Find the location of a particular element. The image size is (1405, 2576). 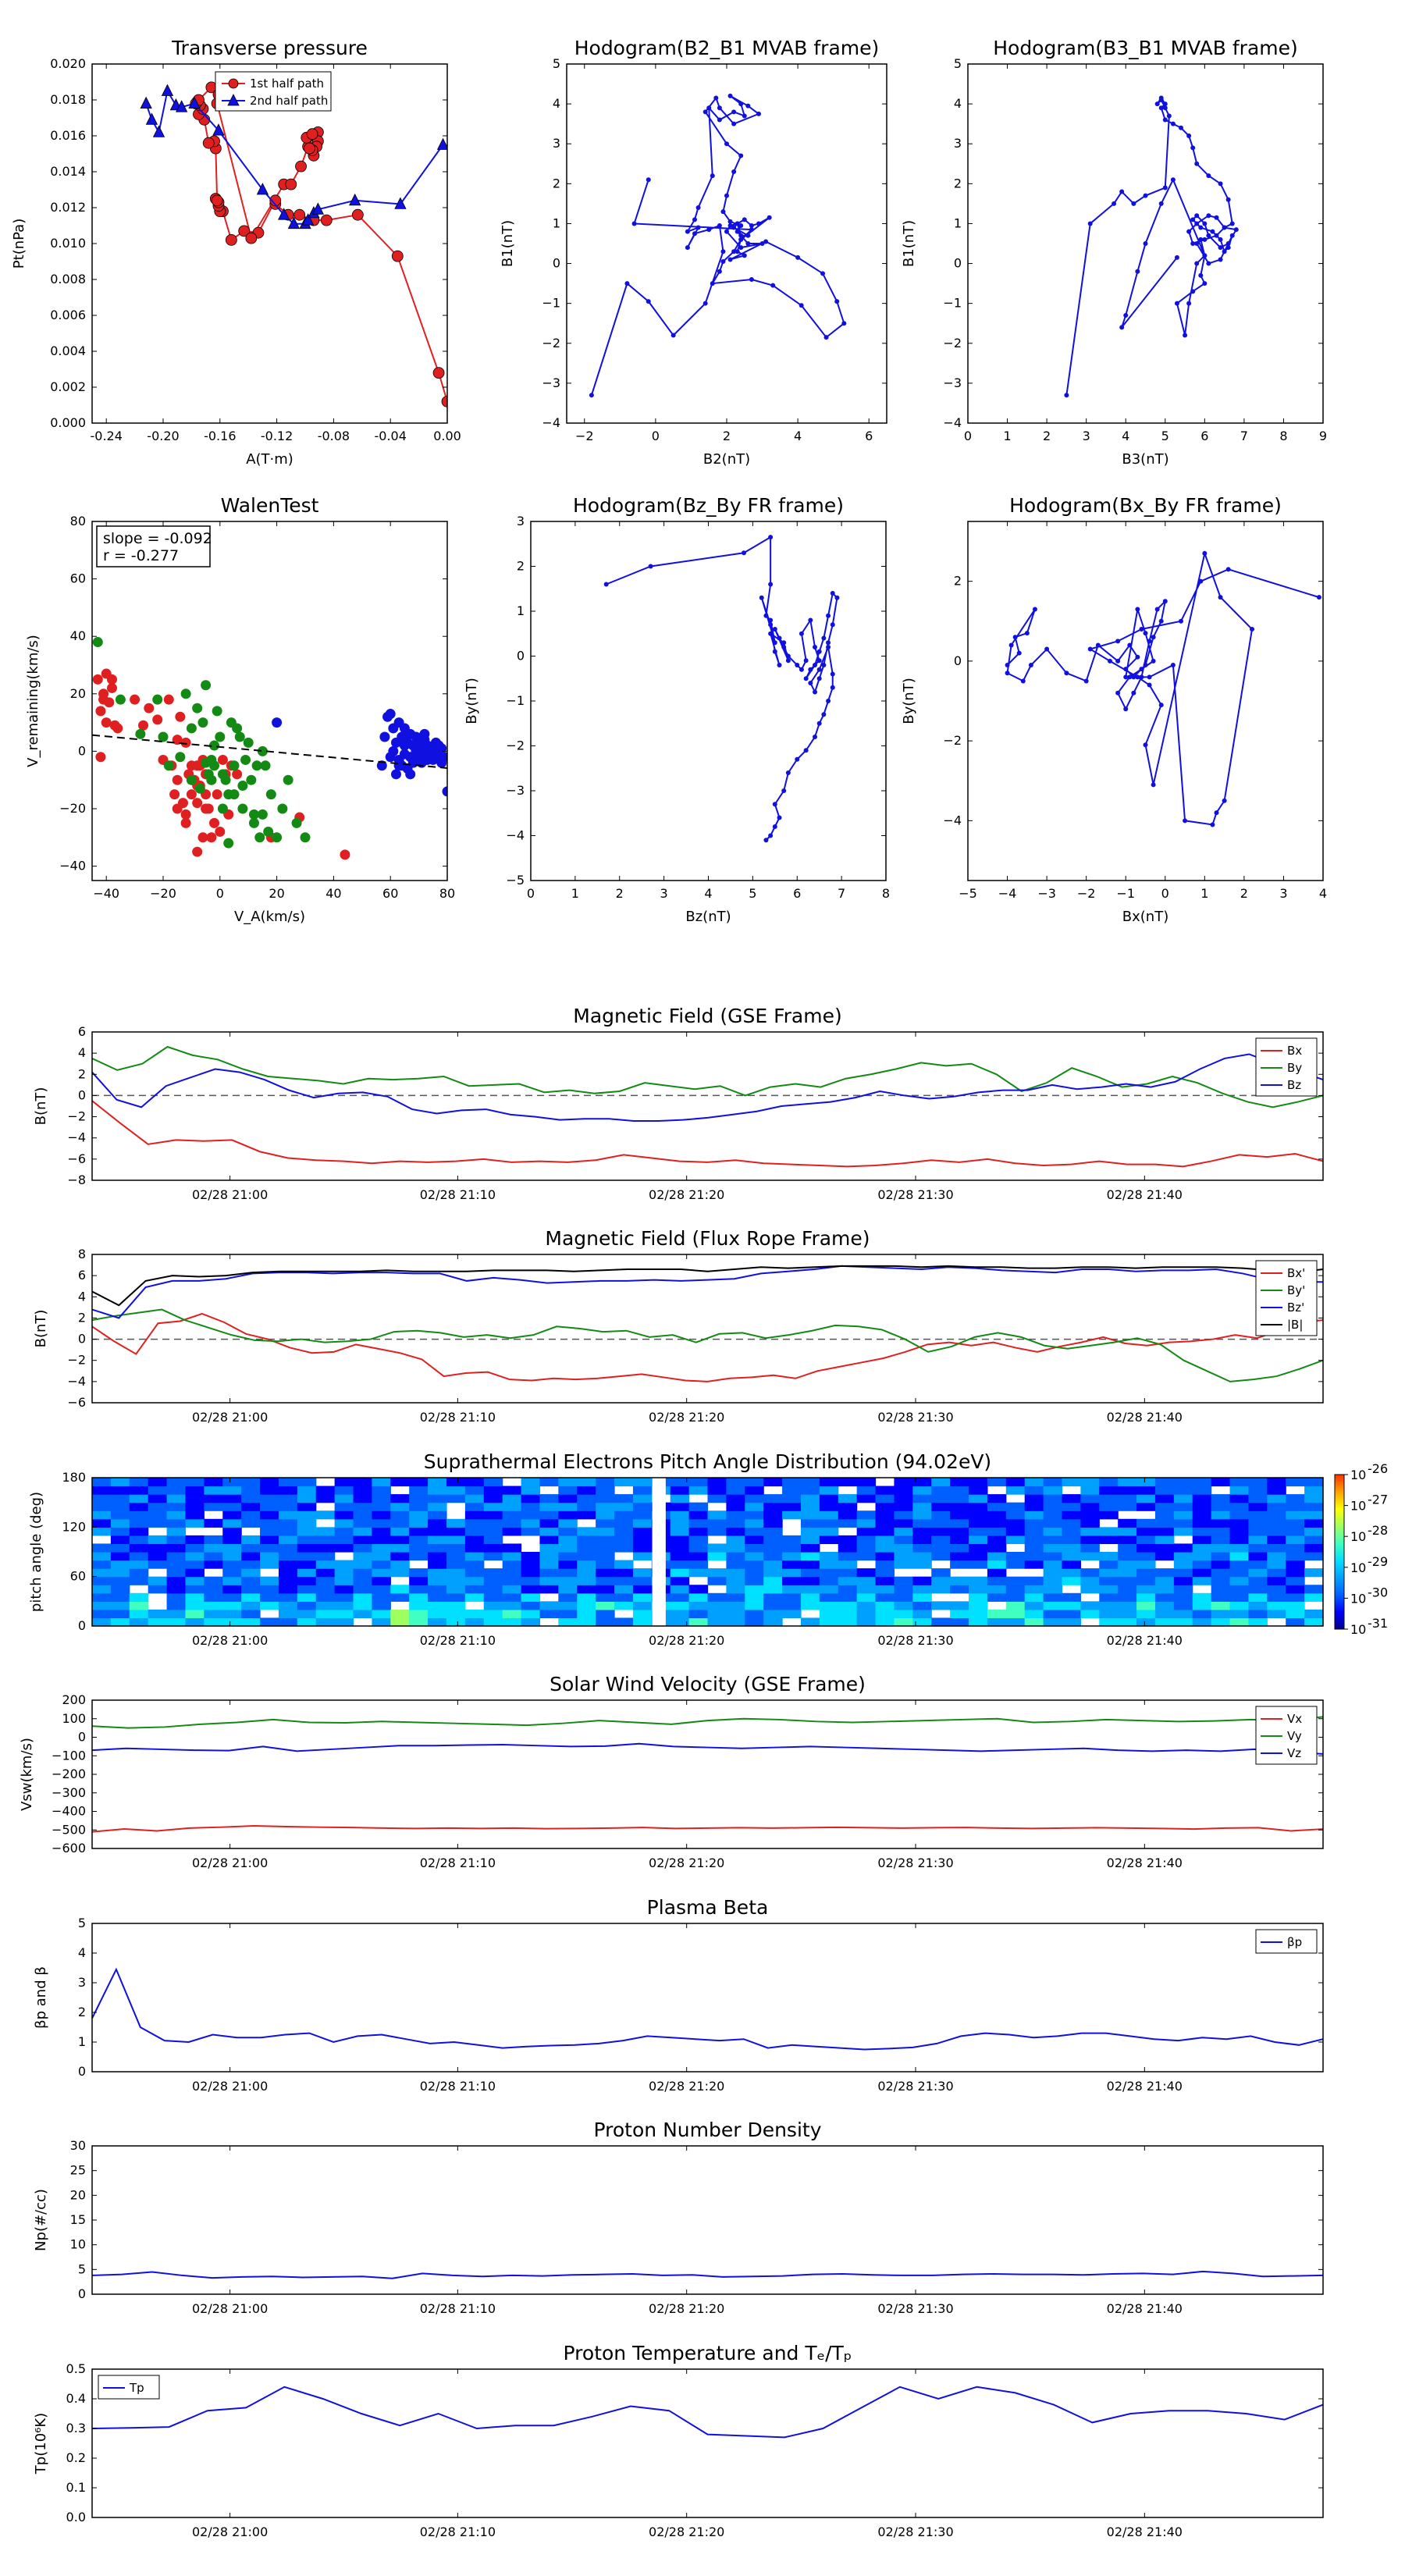

bgse-ytick-label: 0 is located at coordinates (82, 1094).